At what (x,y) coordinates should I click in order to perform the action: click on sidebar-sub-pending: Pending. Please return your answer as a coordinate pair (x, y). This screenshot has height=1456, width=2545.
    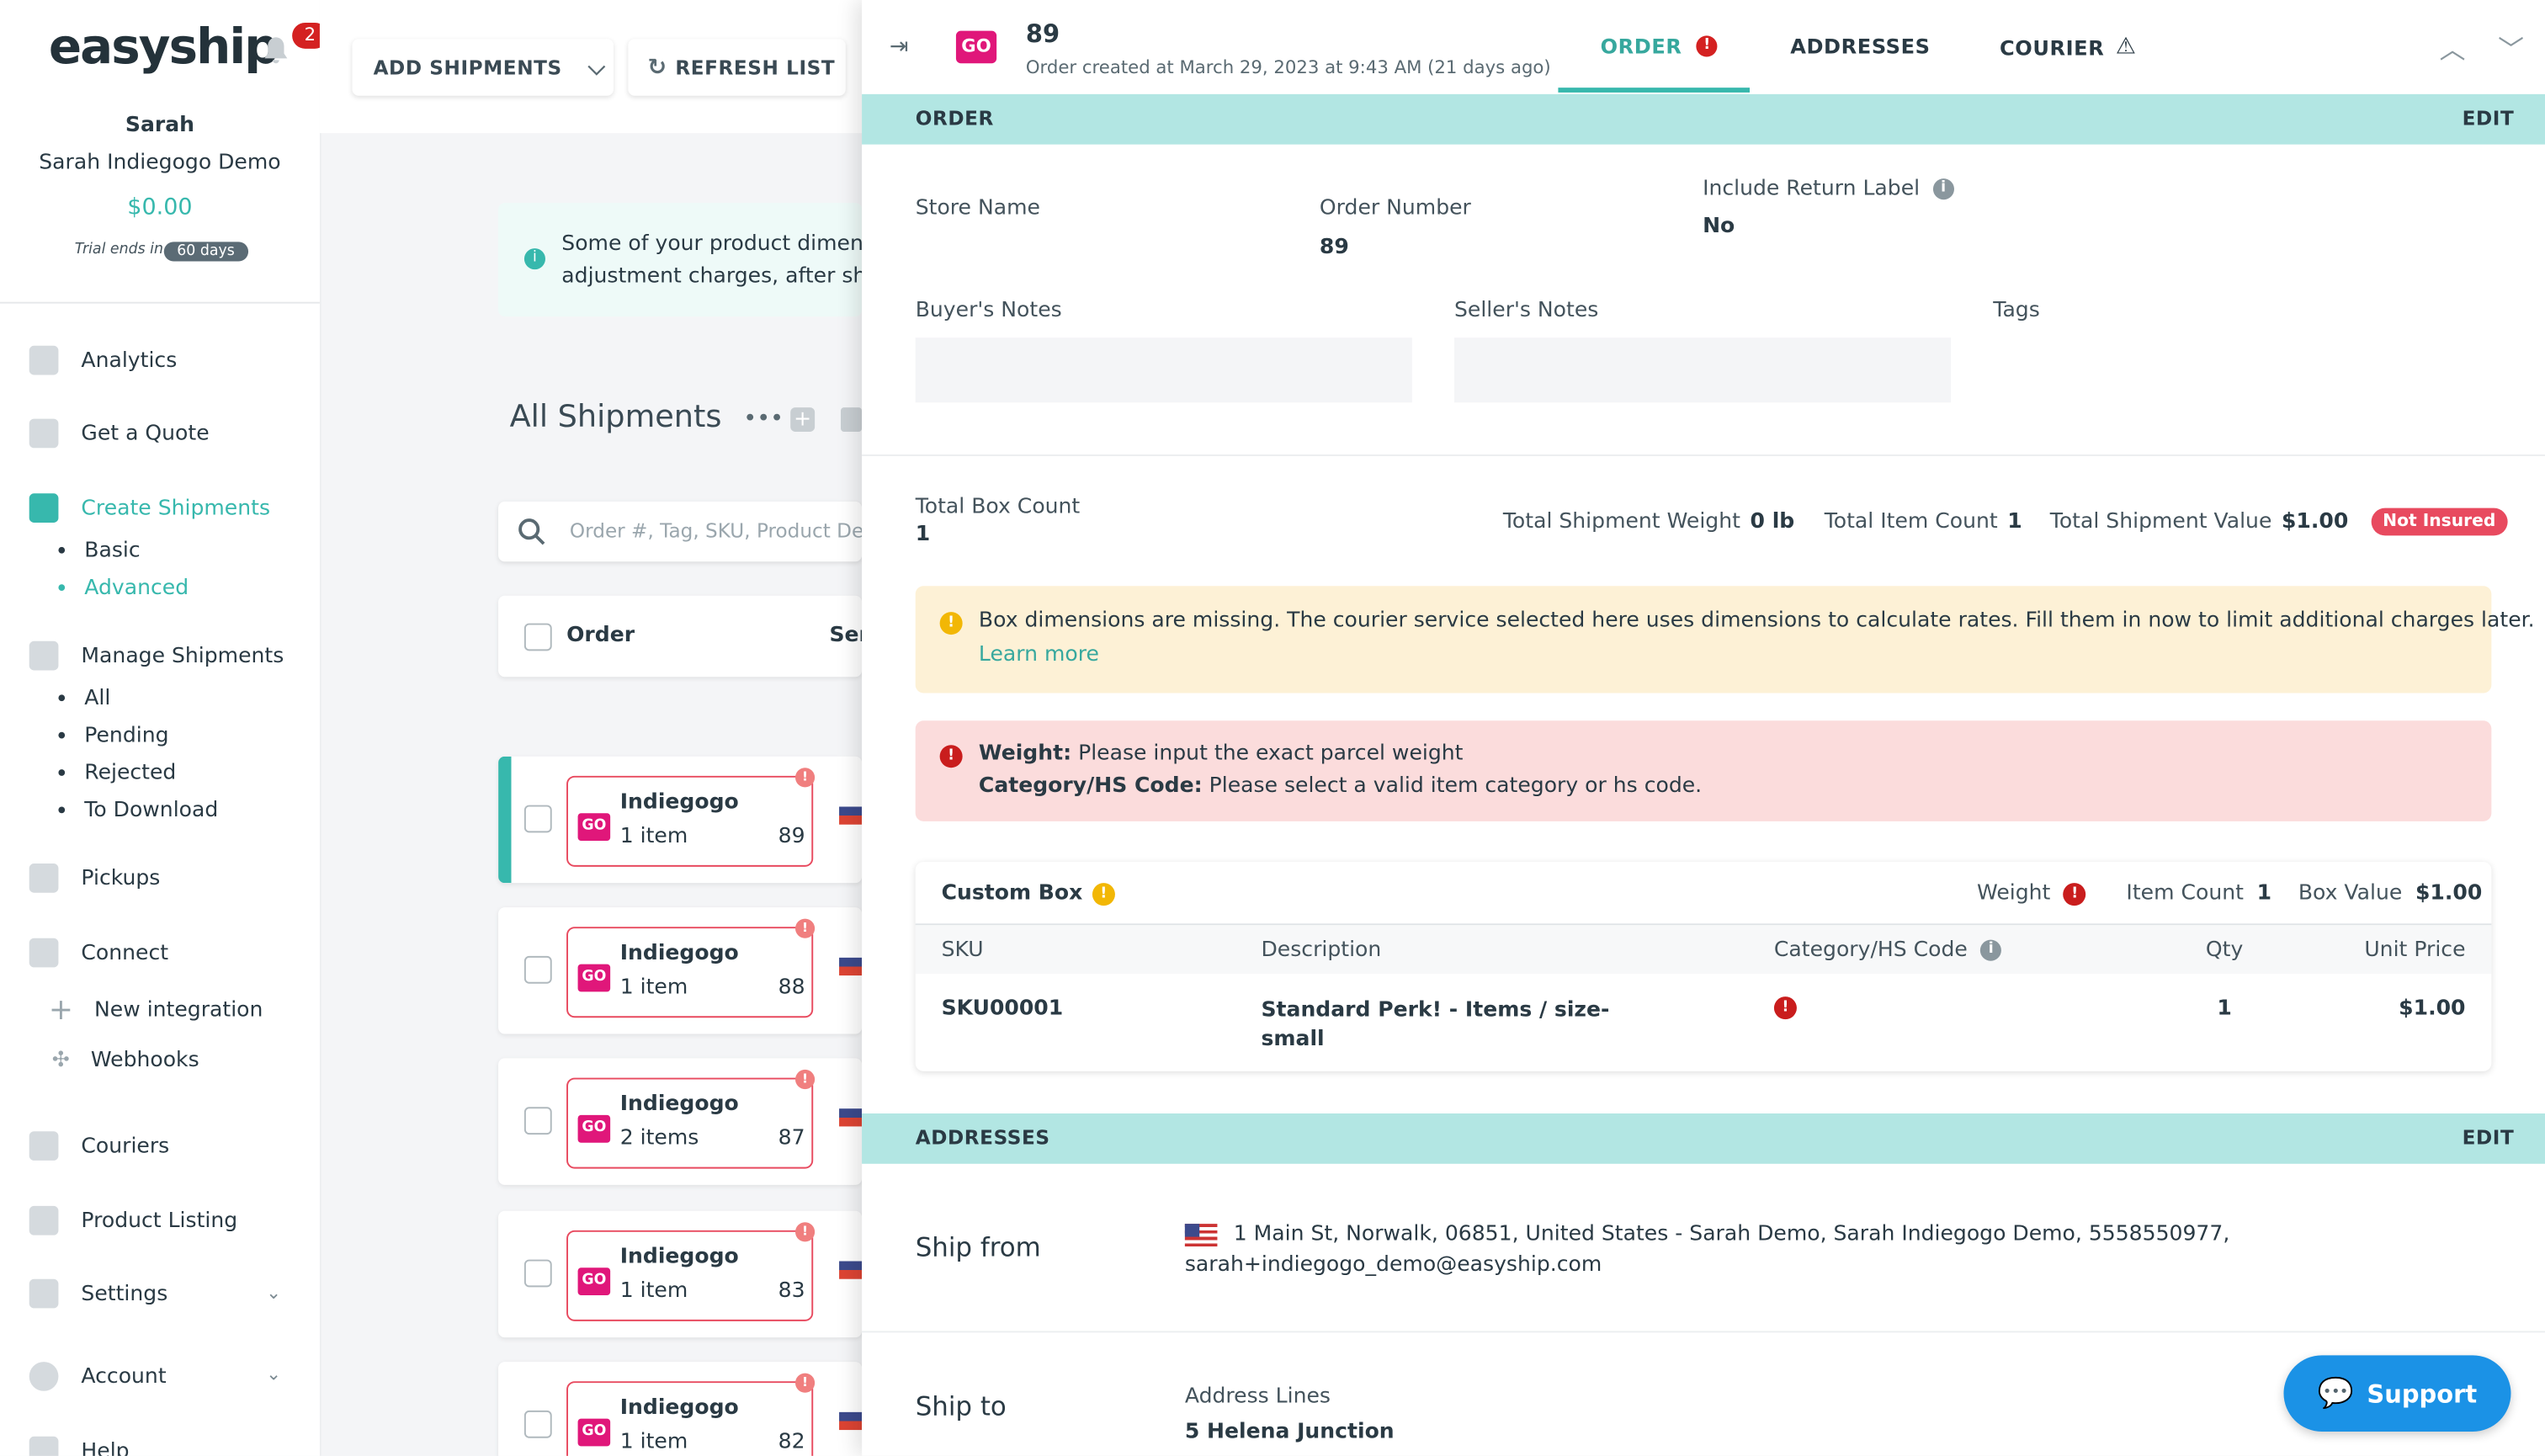
    Looking at the image, I should click on (114, 735).